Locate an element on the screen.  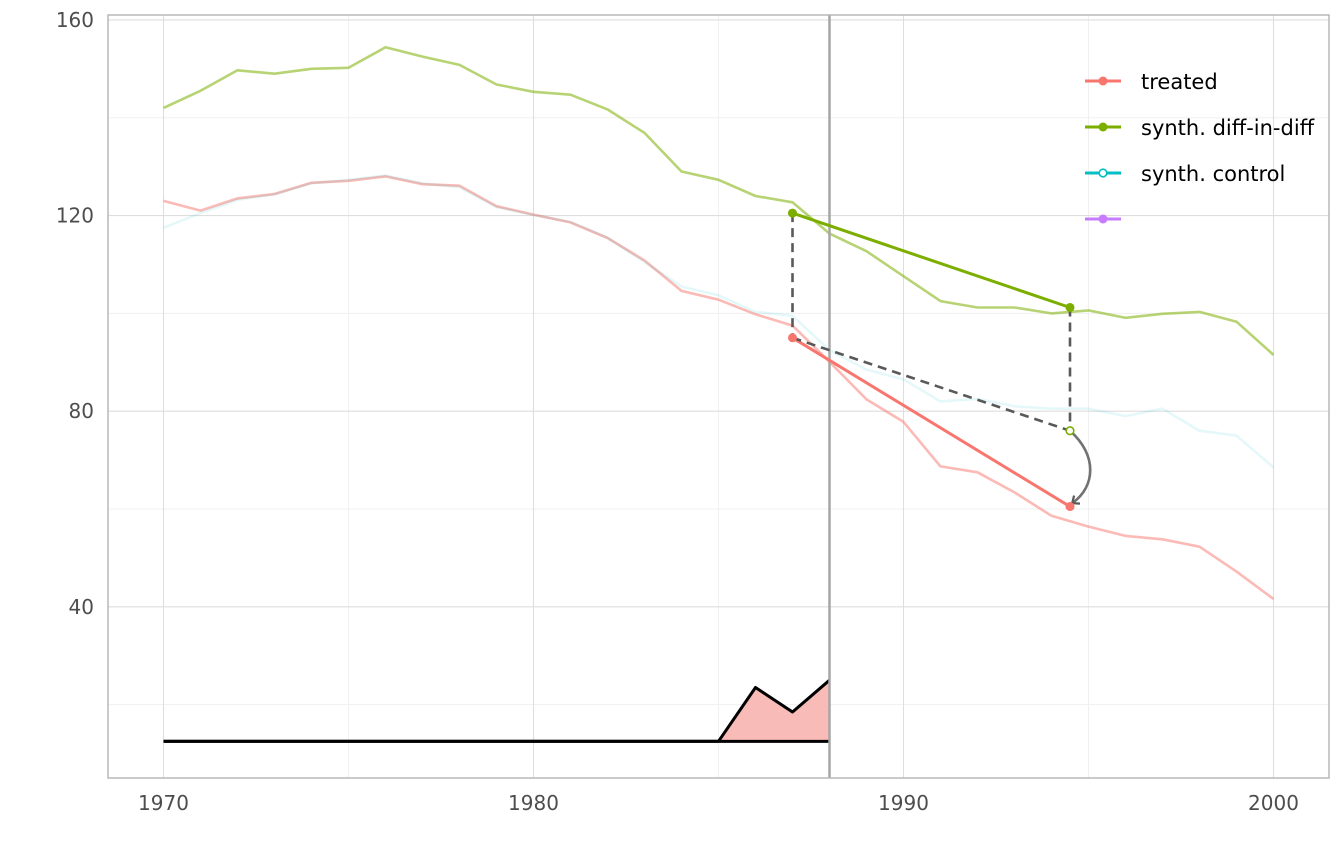
legend-label: synth. diff-in-diff is located at coordinates (1228, 128).